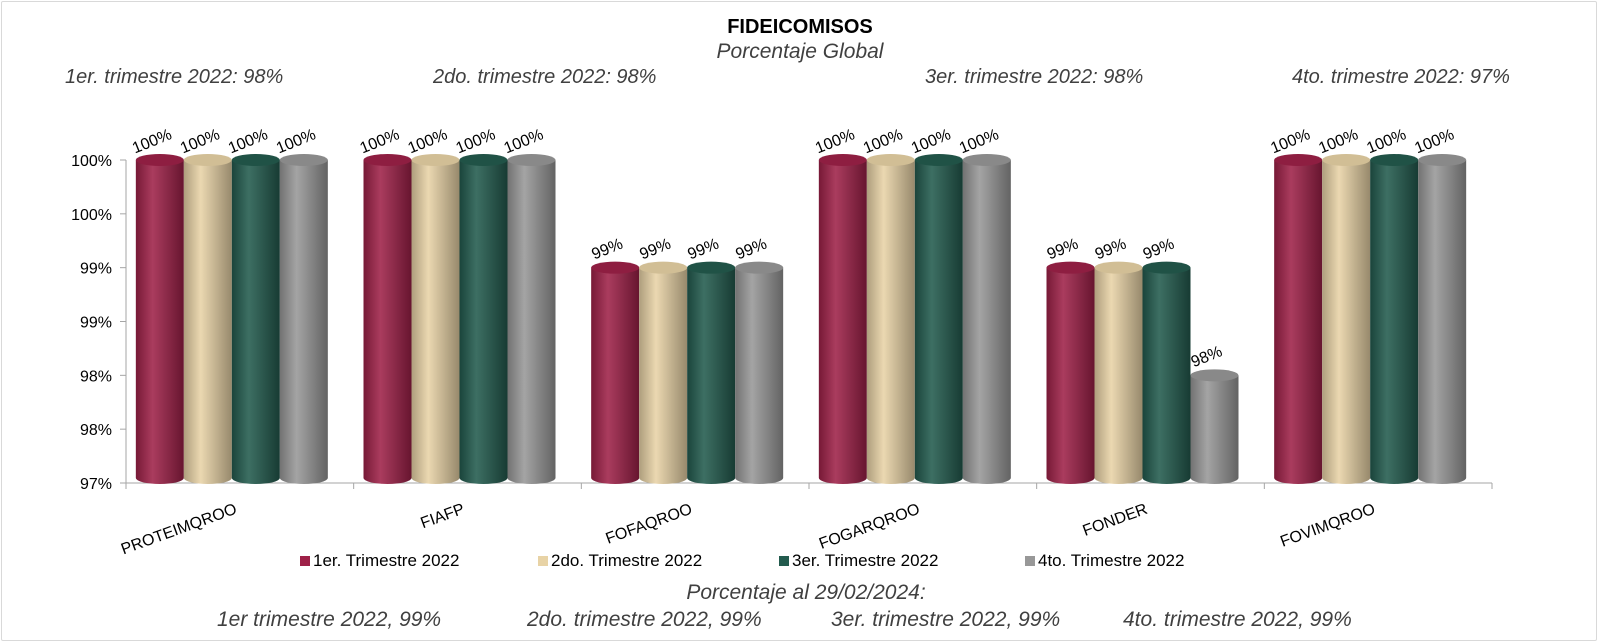  I want to click on legend-label-4: 4to. Trimestre 2022, so click(1111, 560).